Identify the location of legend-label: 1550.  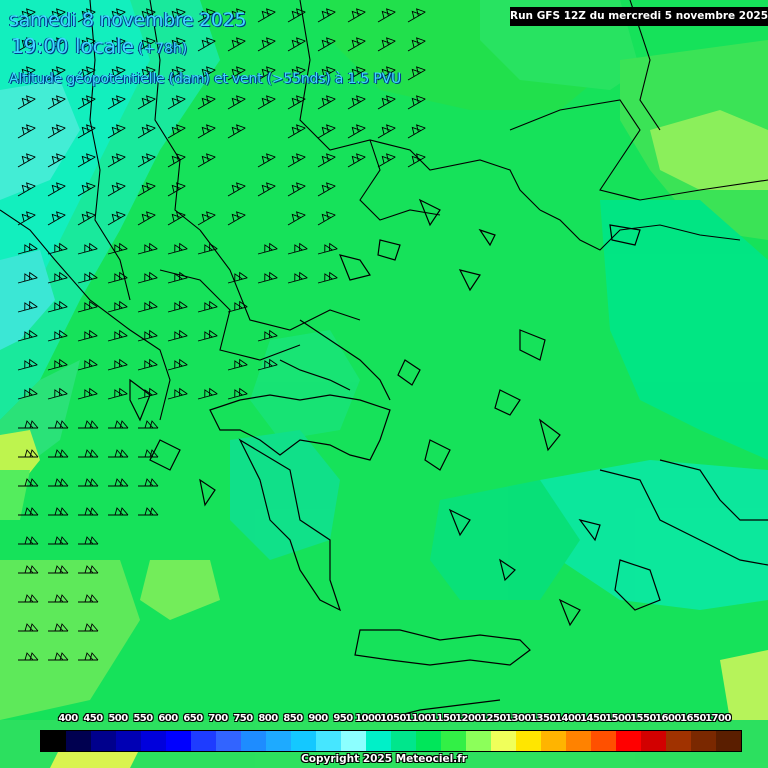
(643, 718).